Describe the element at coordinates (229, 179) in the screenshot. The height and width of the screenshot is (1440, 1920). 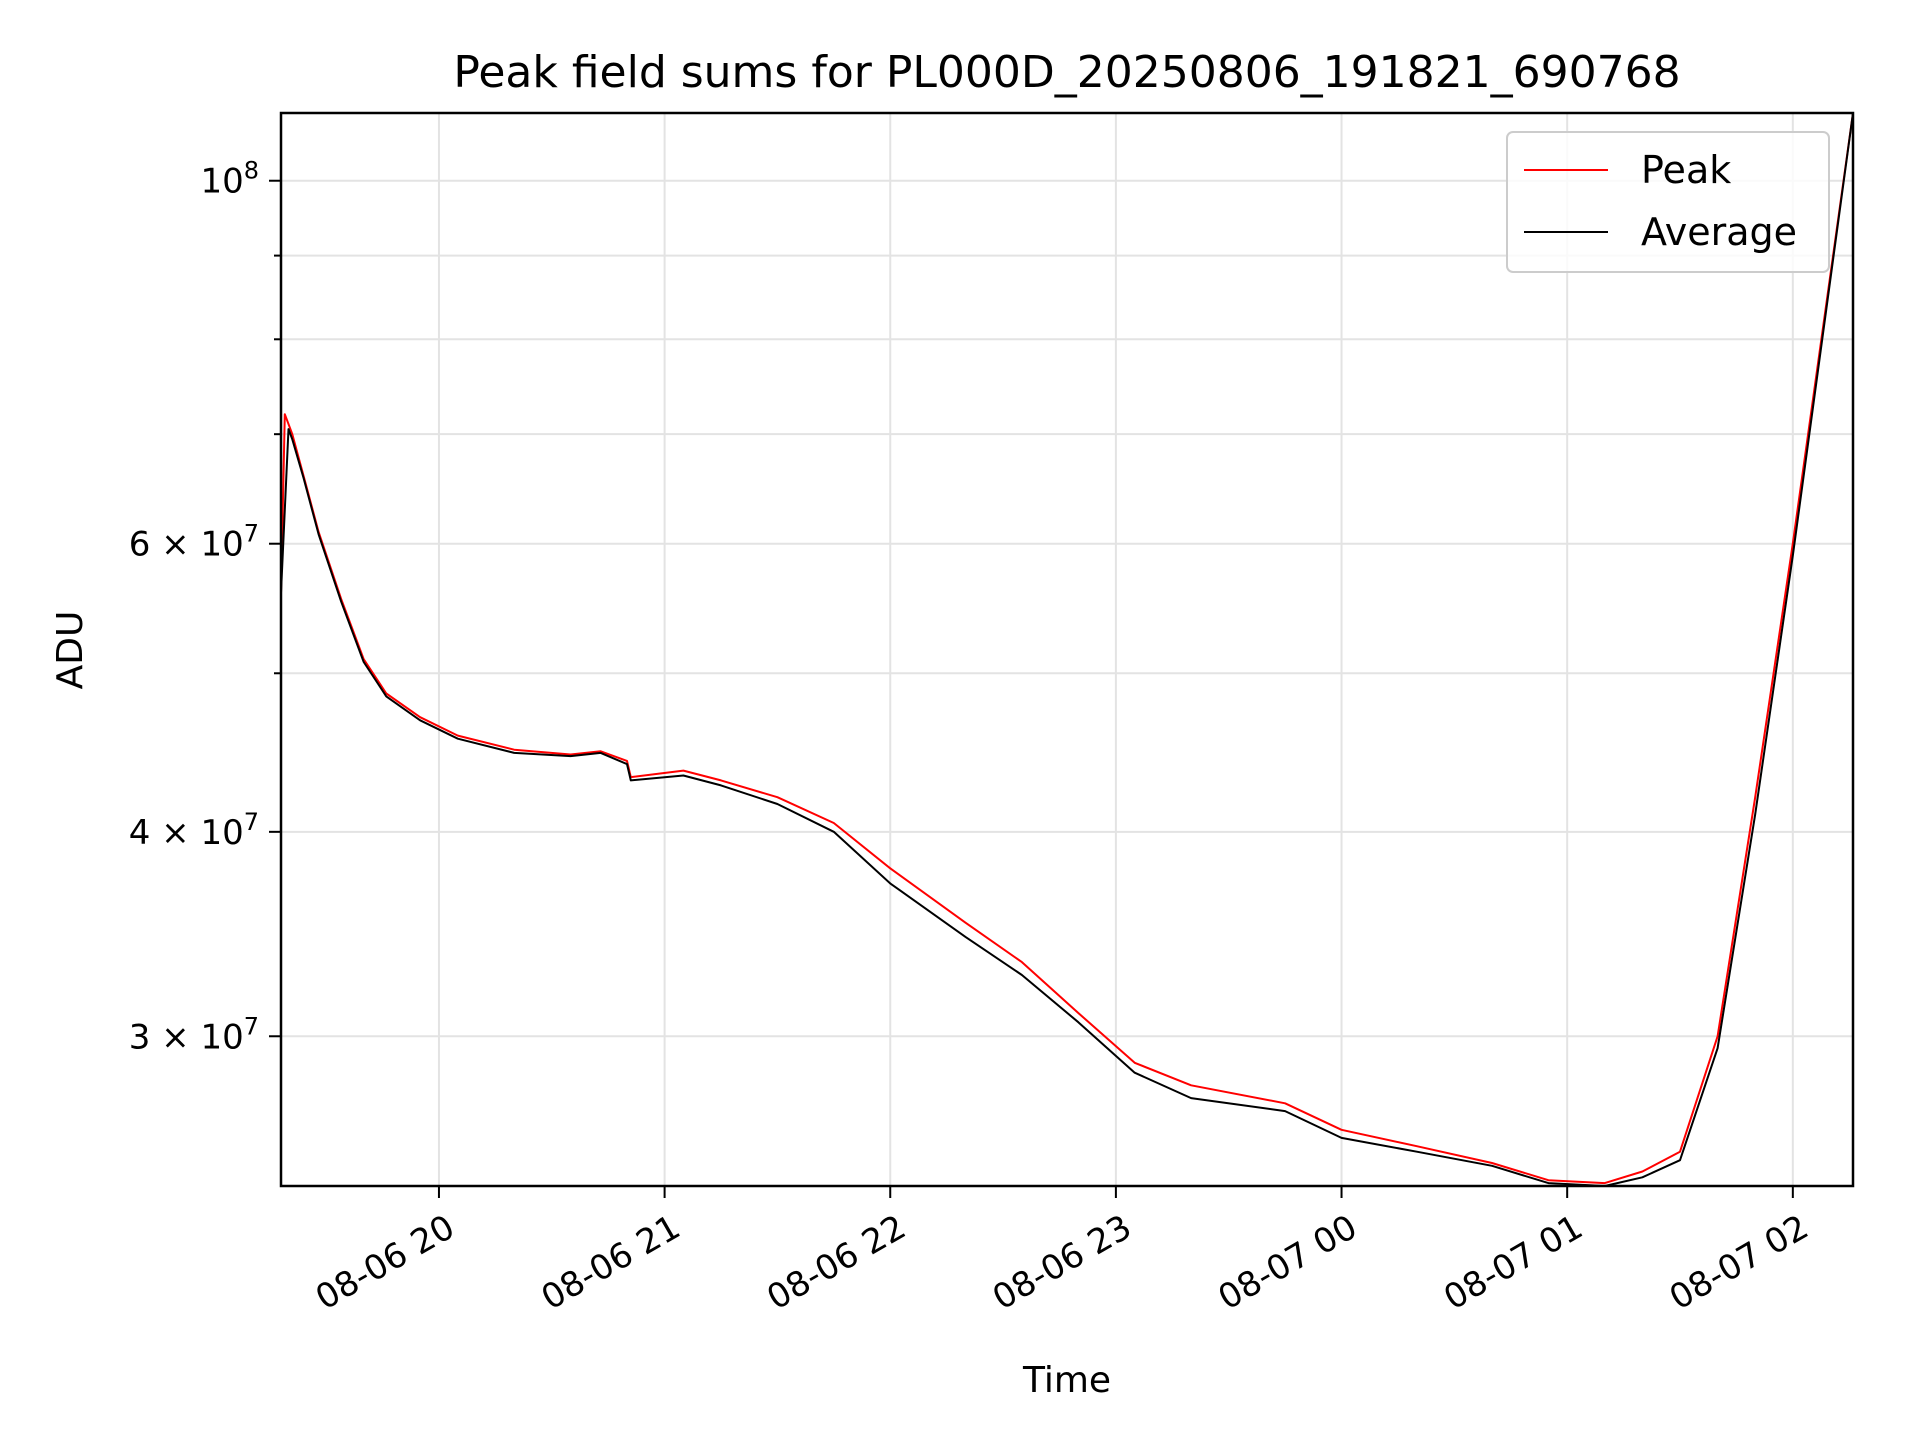
I see `y-tick-label: 108` at that location.